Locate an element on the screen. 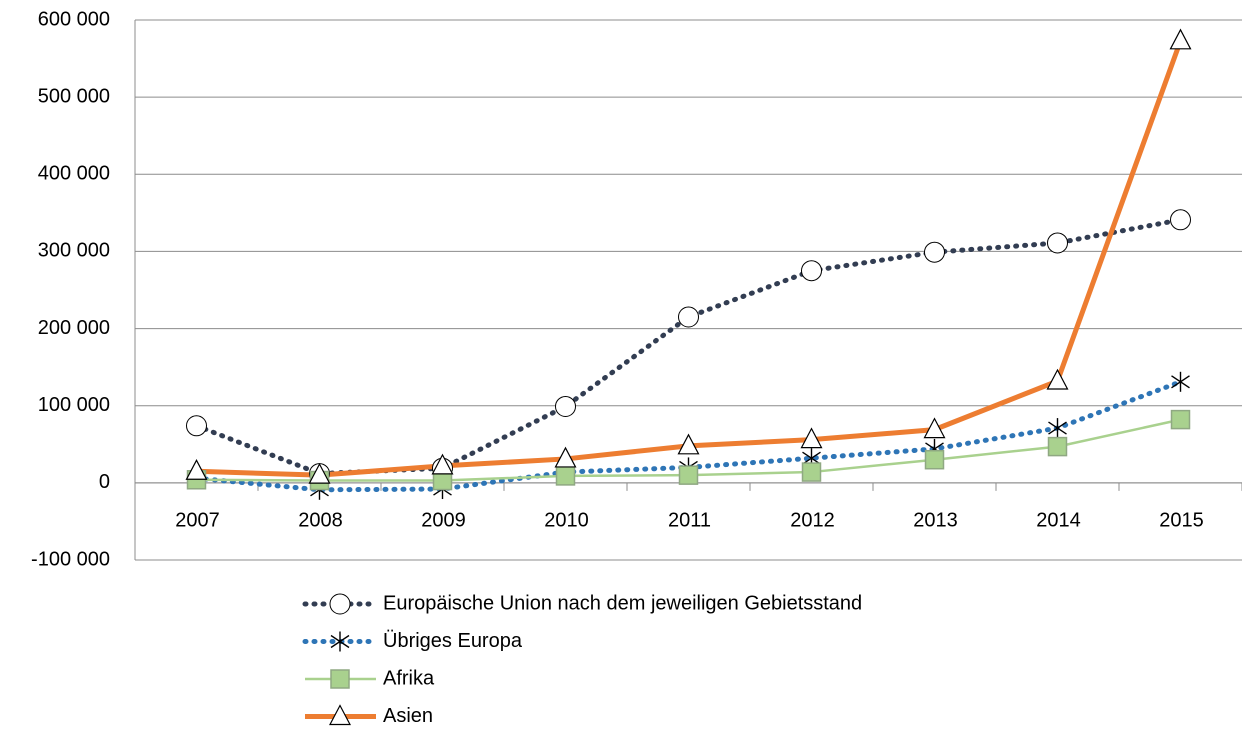 The height and width of the screenshot is (733, 1242). y-tick-label: 600 000 is located at coordinates (74, 19).